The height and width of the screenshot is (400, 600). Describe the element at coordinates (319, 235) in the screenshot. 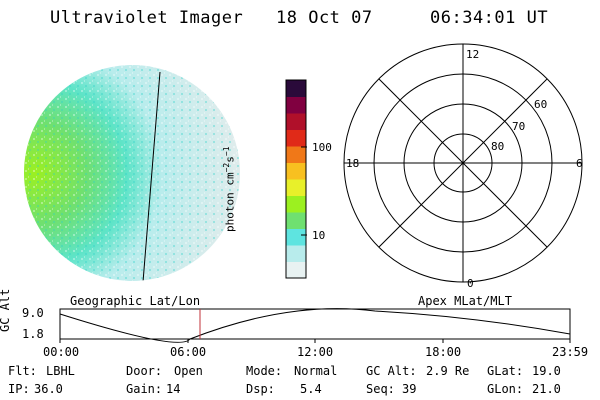

I see `colorbar-label-10: 10` at that location.